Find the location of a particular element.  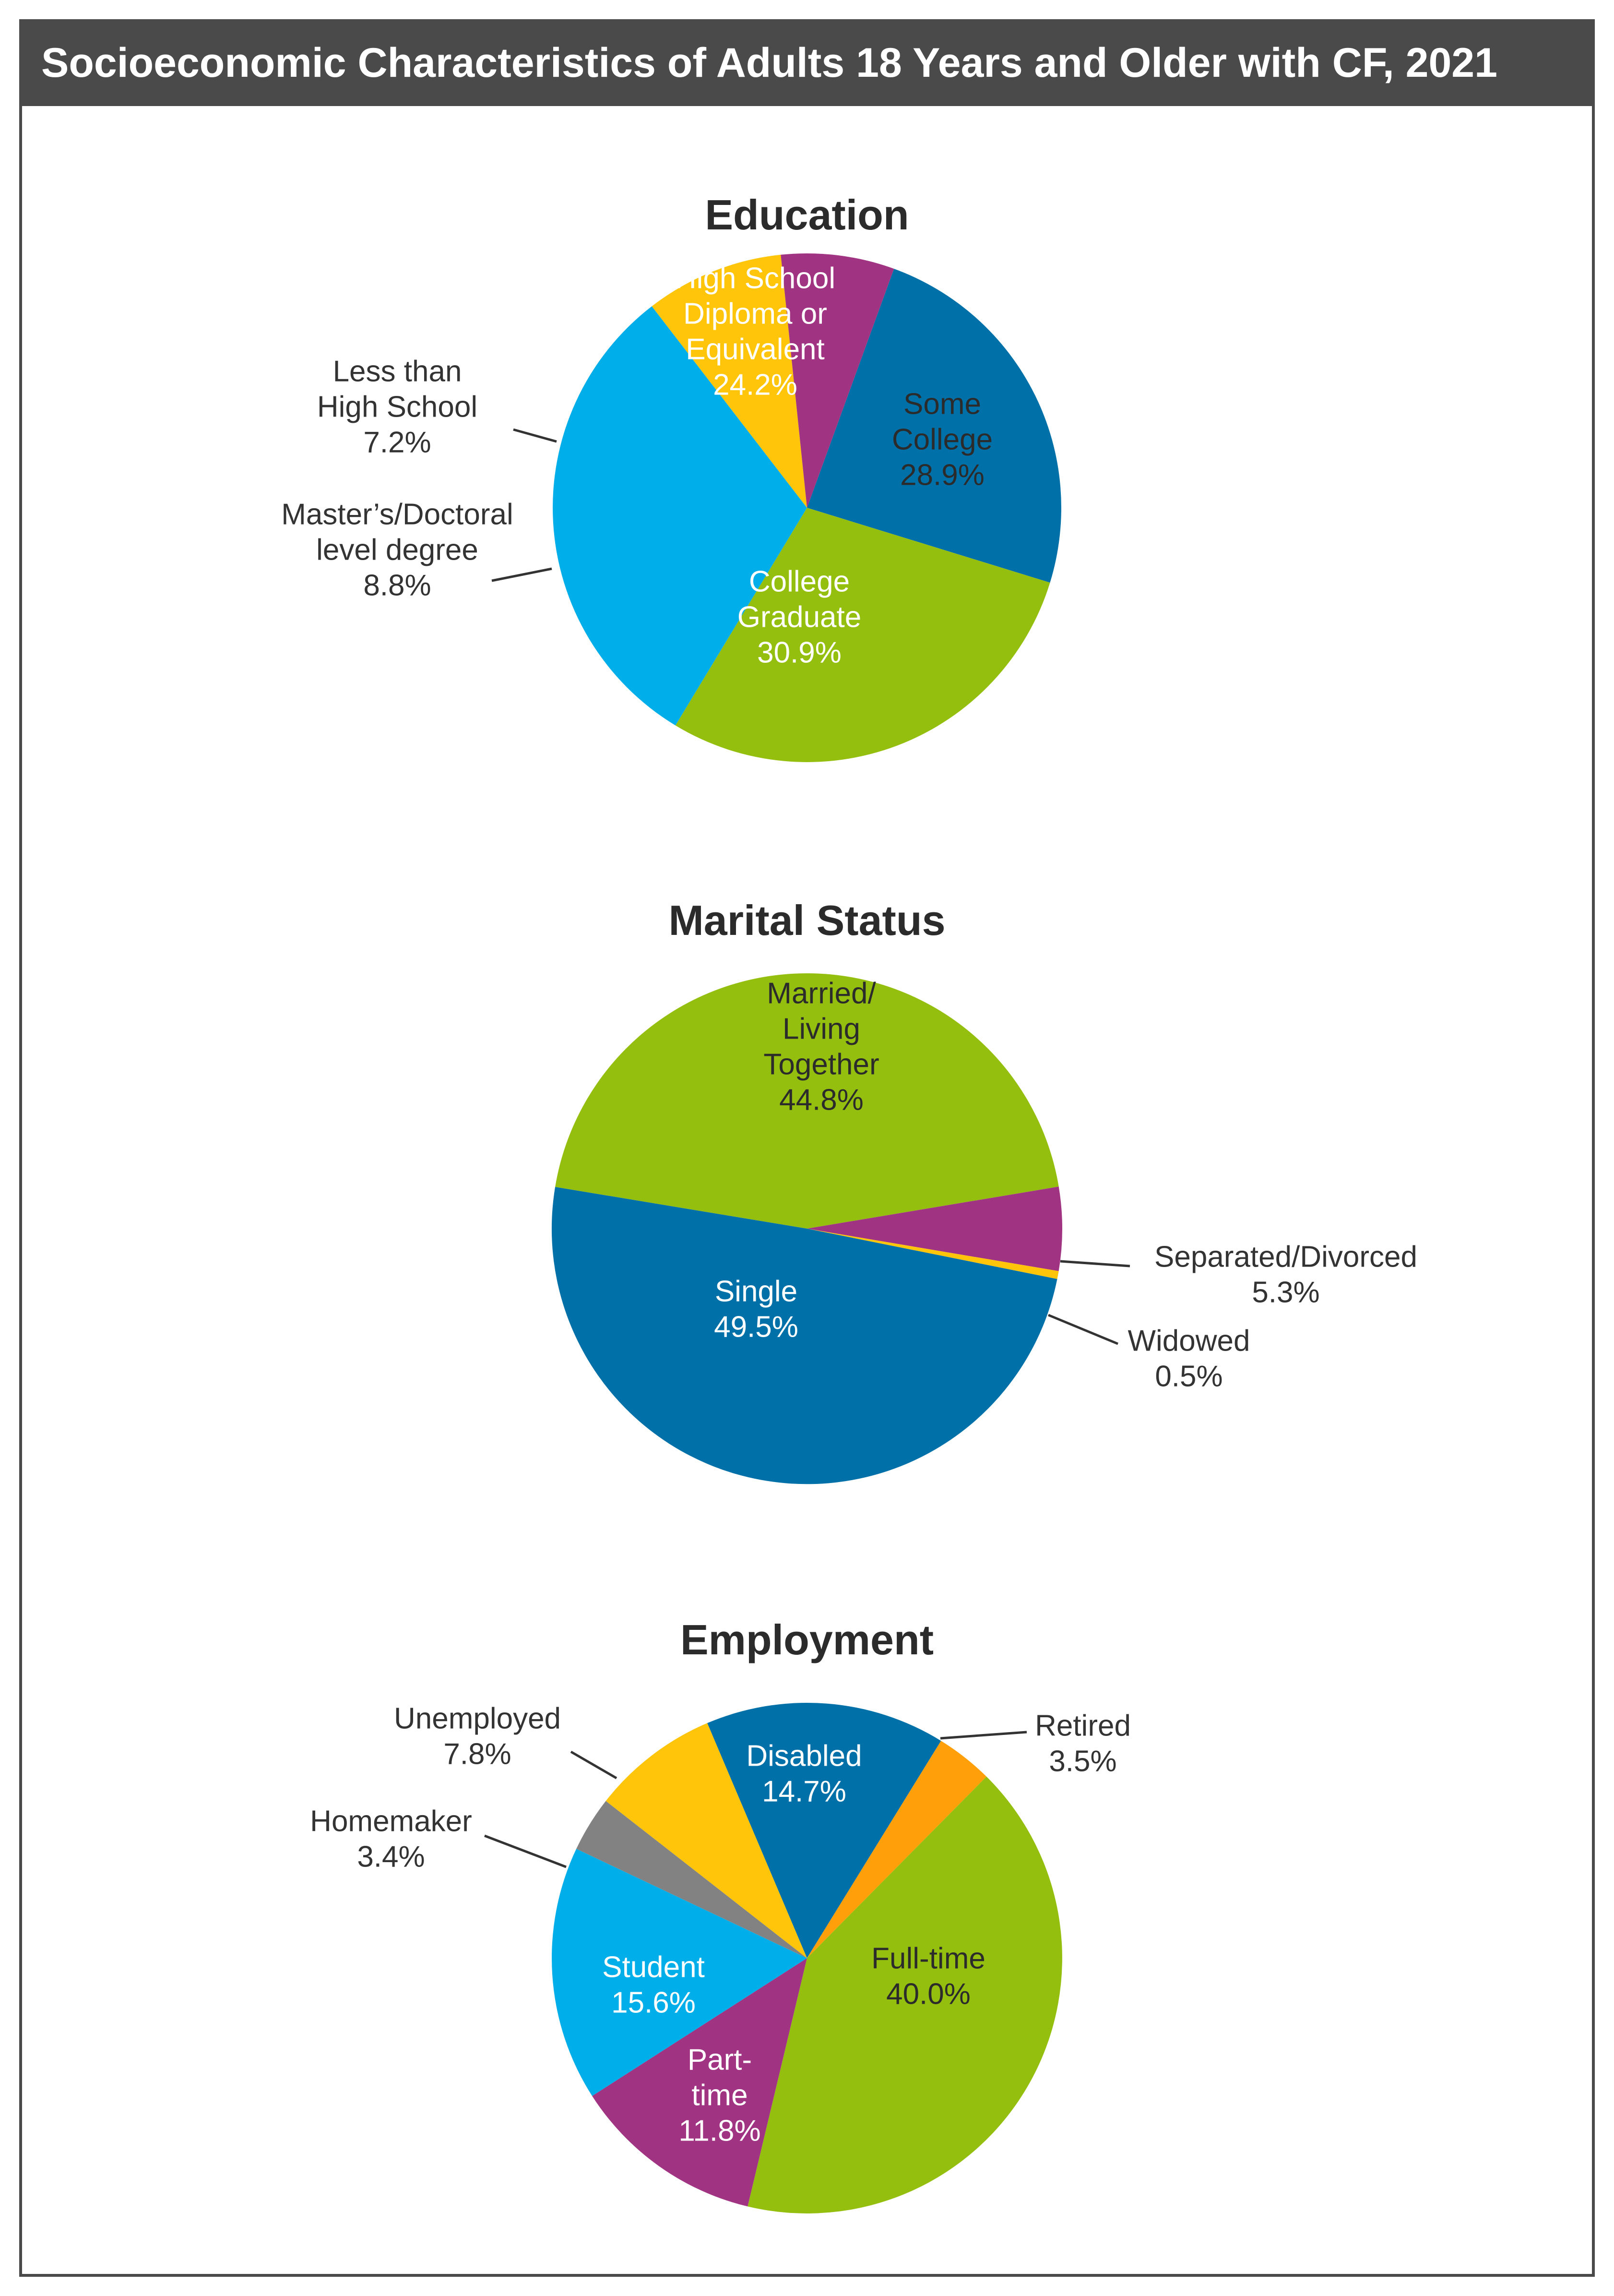

data-label-separated-divorced: Separated/Divorced 5.3% is located at coordinates (1285, 1274).